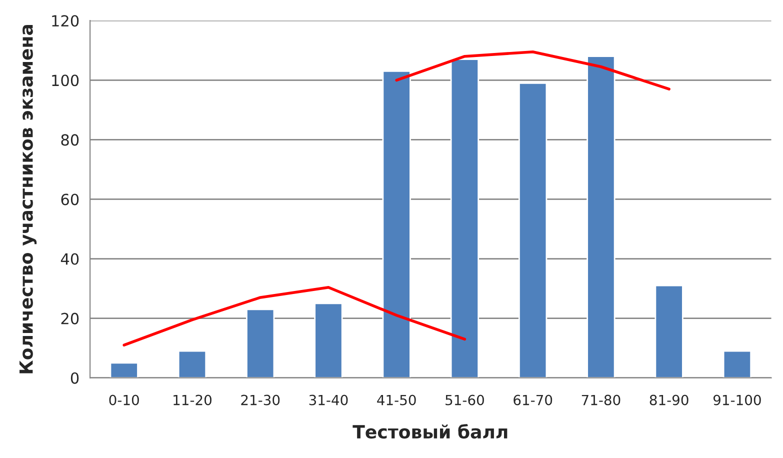  What do you see at coordinates (193, 400) in the screenshot?
I see `x-tick-label: 11-20` at bounding box center [193, 400].